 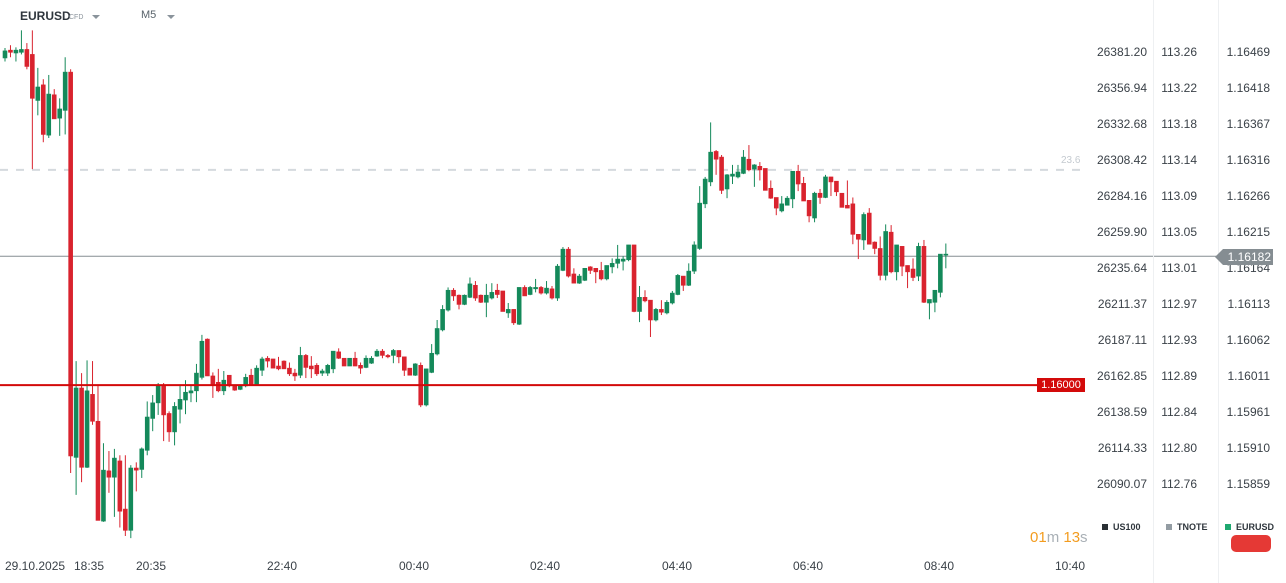 What do you see at coordinates (1121, 124) in the screenshot?
I see `us100-axis-label: 26332.68` at bounding box center [1121, 124].